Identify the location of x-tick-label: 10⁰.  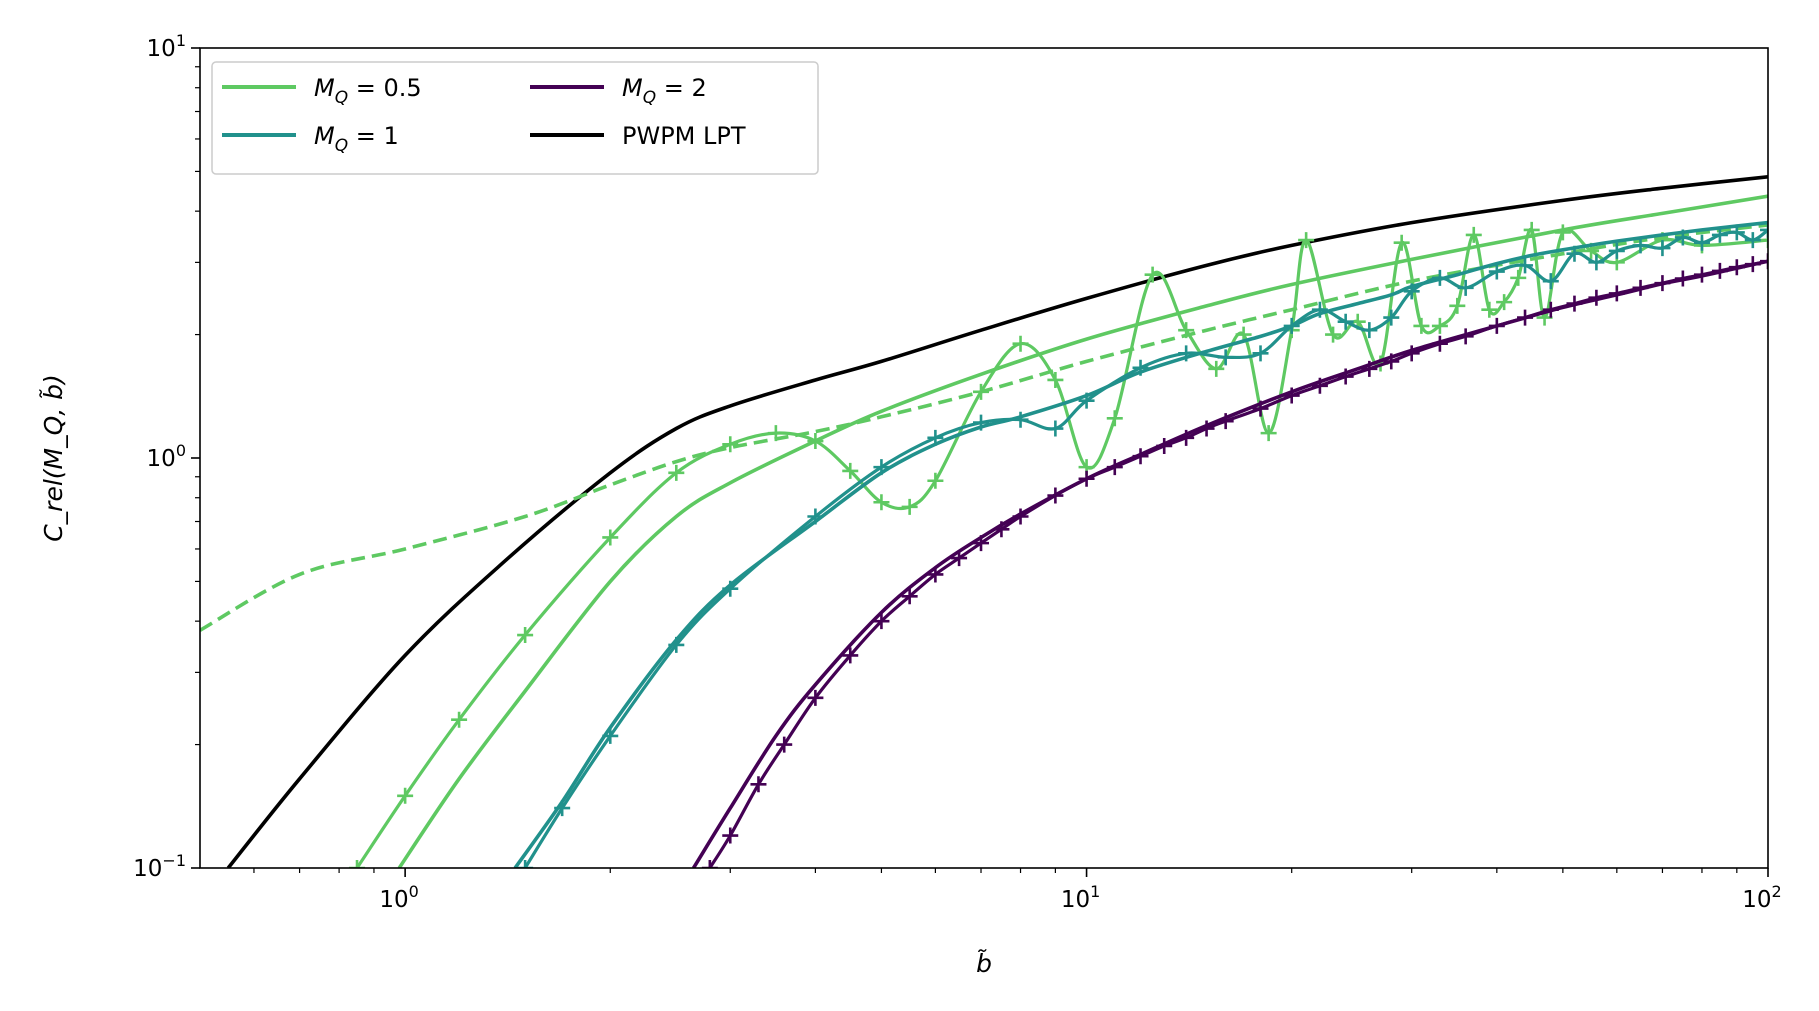
(398, 897).